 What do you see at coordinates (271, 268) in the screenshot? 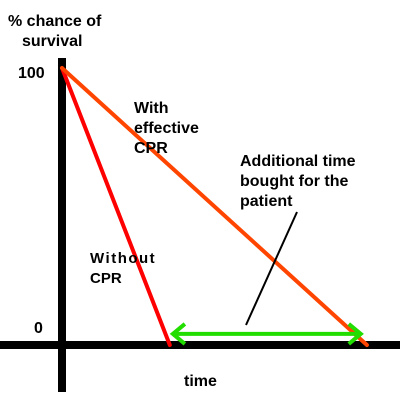
I see `annotation-pointer-line` at bounding box center [271, 268].